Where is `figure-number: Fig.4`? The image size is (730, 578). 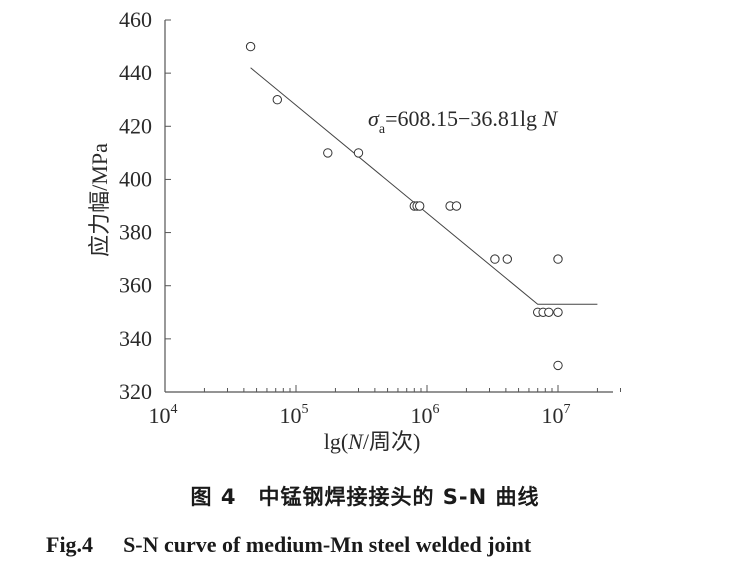 figure-number: Fig.4 is located at coordinates (70, 544).